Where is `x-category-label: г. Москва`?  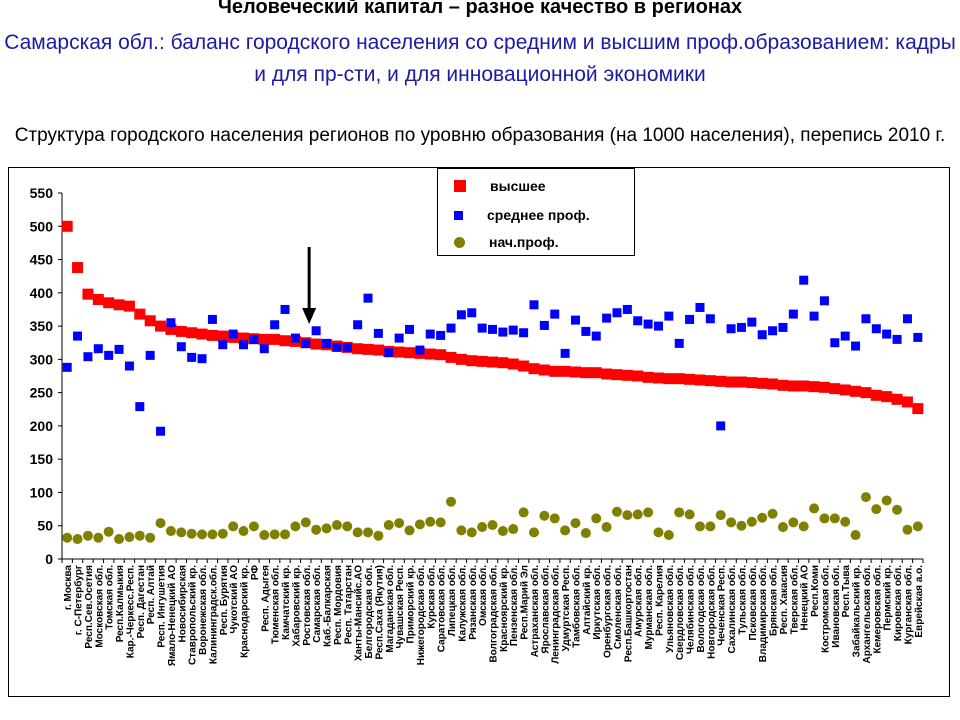
x-category-label: г. Москва is located at coordinates (68, 588).